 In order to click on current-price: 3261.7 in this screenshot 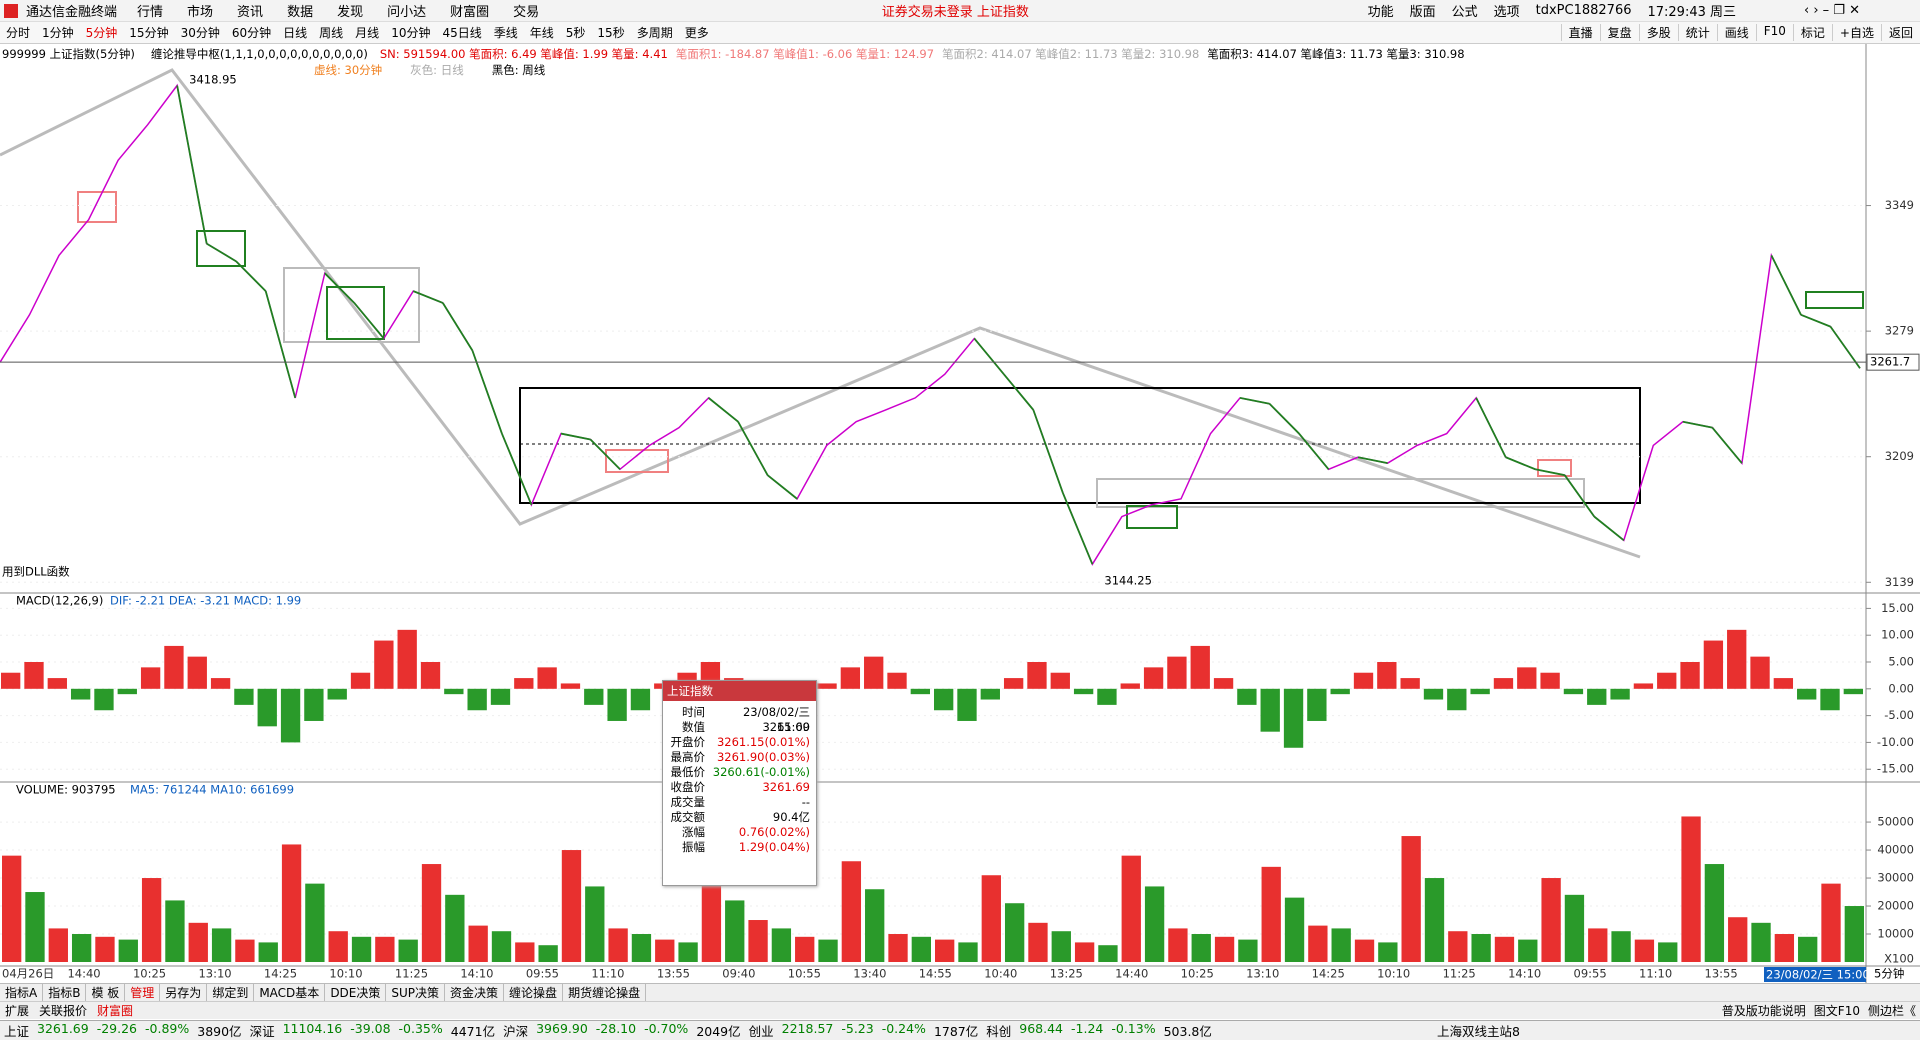, I will do `click(1890, 362)`.